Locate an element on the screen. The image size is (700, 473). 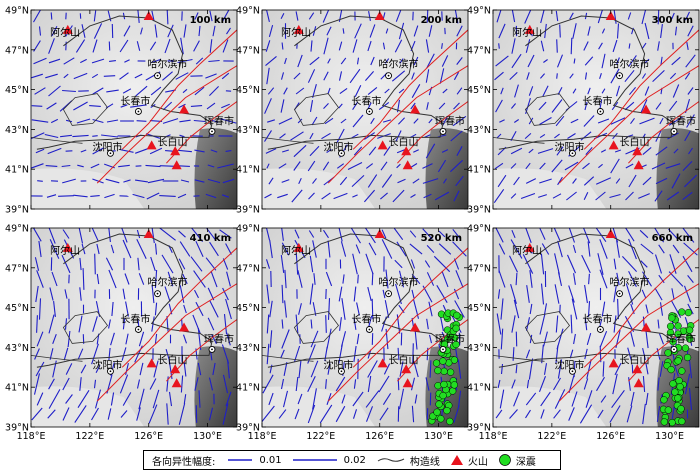
legend-deep-quake: 深震 is located at coordinates (517, 460).